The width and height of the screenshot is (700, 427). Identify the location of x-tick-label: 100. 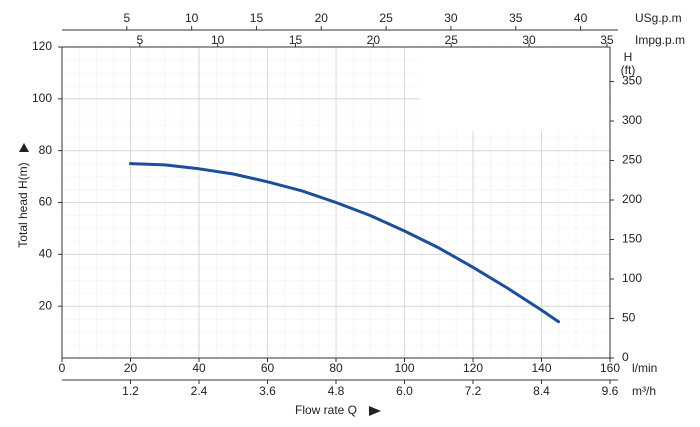
(404, 368).